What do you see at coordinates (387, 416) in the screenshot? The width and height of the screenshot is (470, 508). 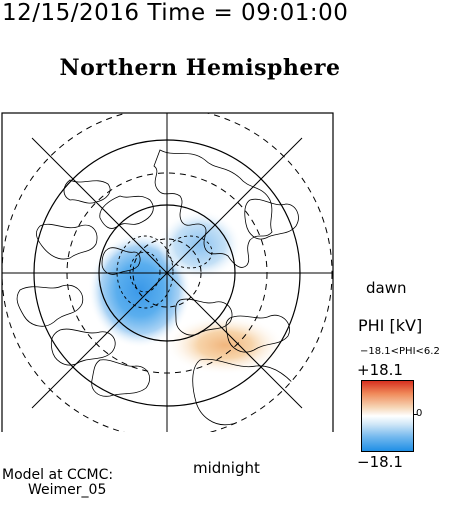 I see `colorbar` at bounding box center [387, 416].